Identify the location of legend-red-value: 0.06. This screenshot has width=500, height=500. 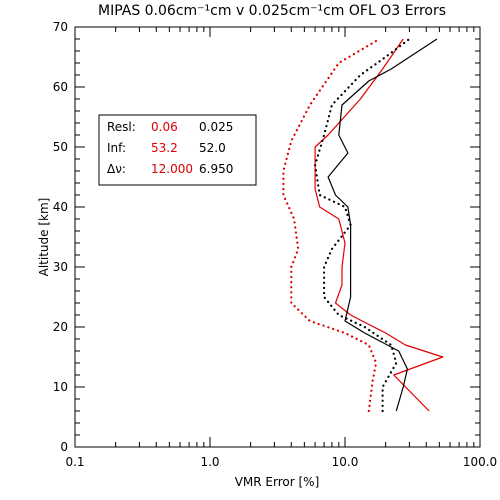
(164, 127).